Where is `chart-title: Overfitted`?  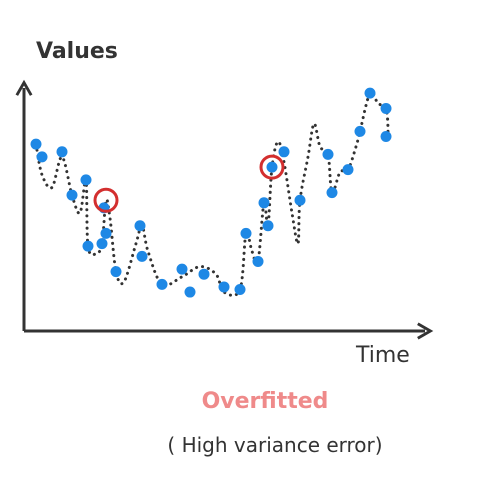 chart-title: Overfitted is located at coordinates (265, 401).